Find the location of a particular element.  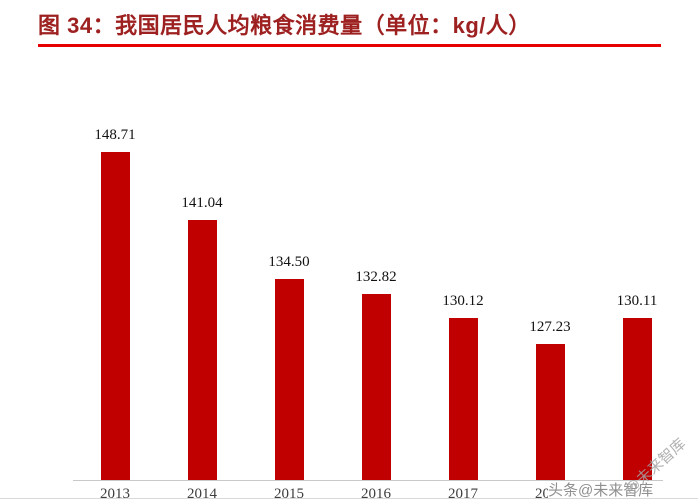

bar-value-label: 127.23 is located at coordinates (550, 327).